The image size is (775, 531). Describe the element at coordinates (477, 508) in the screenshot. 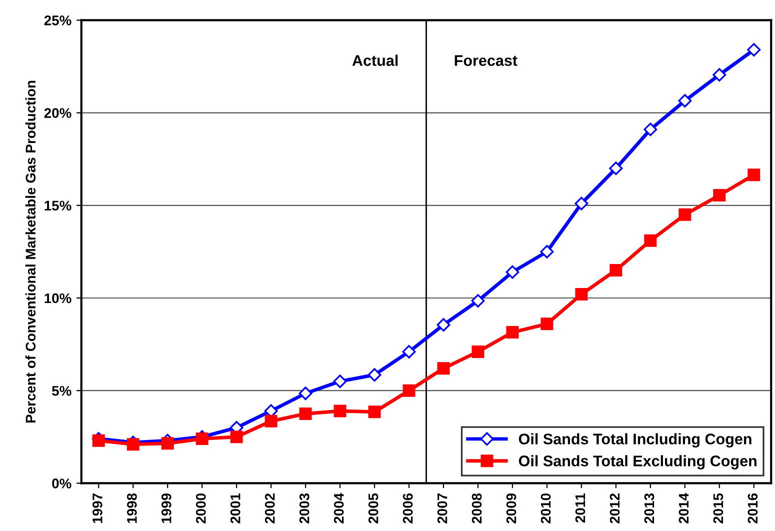

I see `x-tick-label: 2008` at that location.